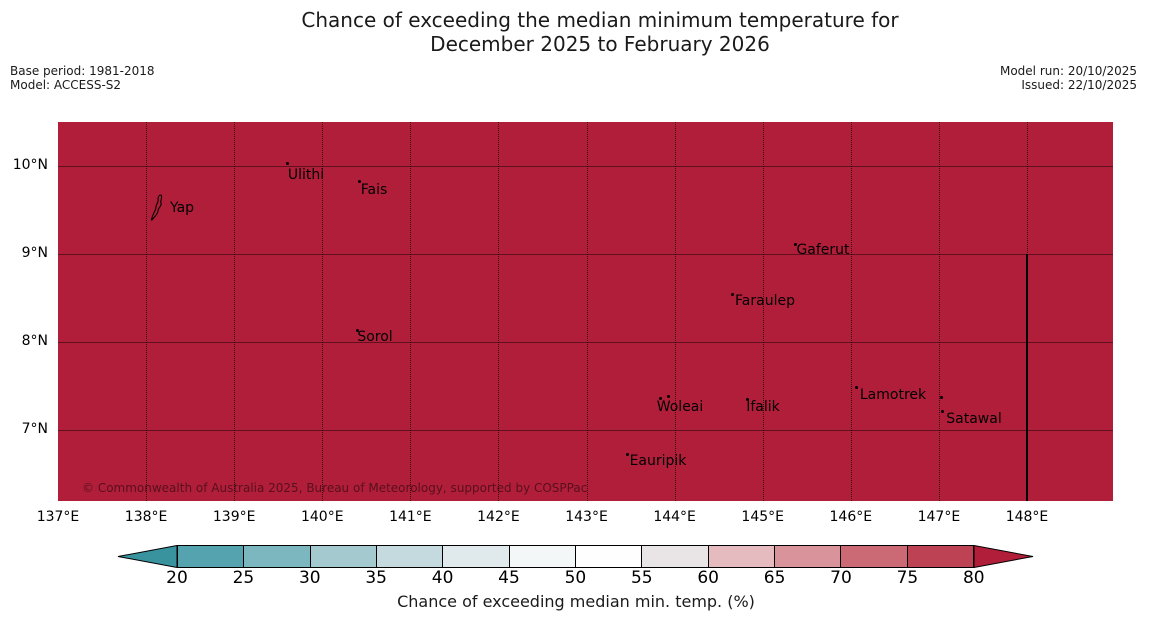 The height and width of the screenshot is (644, 1150). What do you see at coordinates (907, 578) in the screenshot?
I see `colorbar-tick-label: 75` at bounding box center [907, 578].